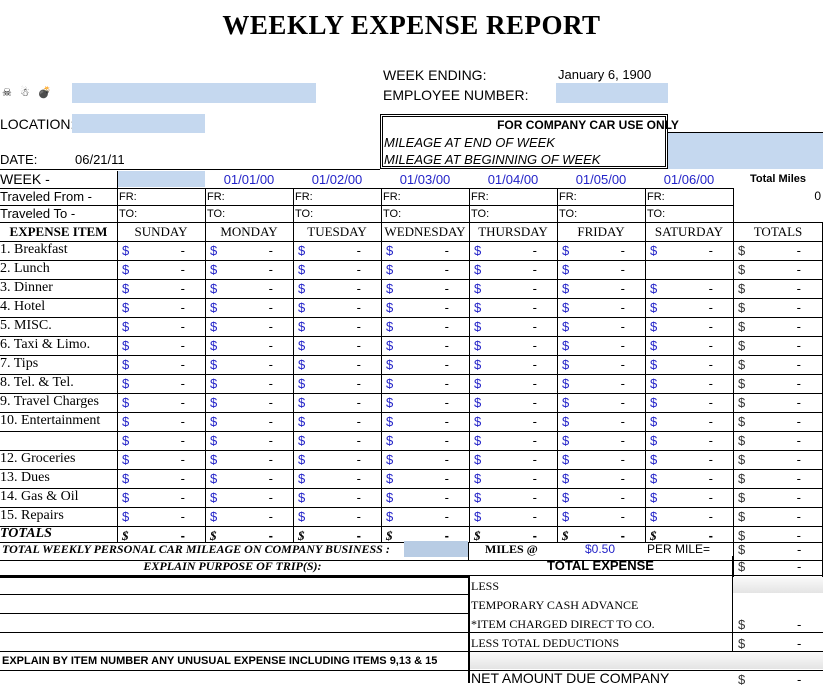 The image size is (823, 687). Describe the element at coordinates (513, 179) in the screenshot. I see `week-date-4: 01/04/00` at that location.